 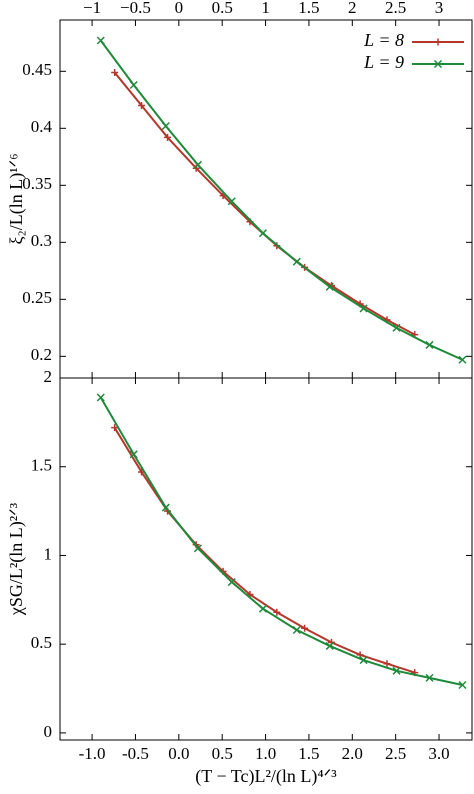 I want to click on legend-label: L = 9, so click(x=383, y=62).